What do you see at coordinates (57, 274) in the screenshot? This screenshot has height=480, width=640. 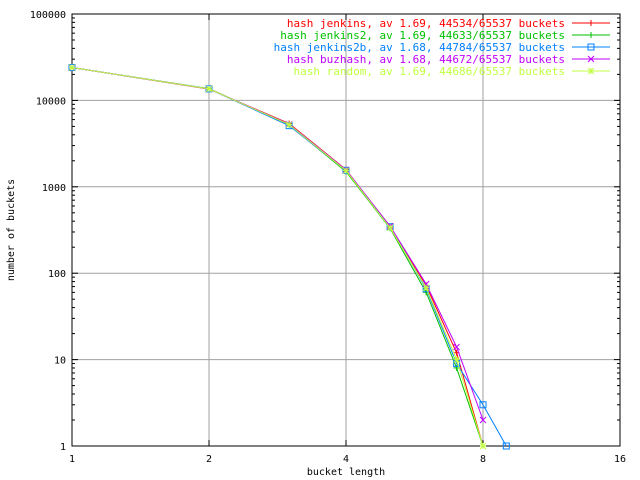 I see `y-tick-label: 100` at bounding box center [57, 274].